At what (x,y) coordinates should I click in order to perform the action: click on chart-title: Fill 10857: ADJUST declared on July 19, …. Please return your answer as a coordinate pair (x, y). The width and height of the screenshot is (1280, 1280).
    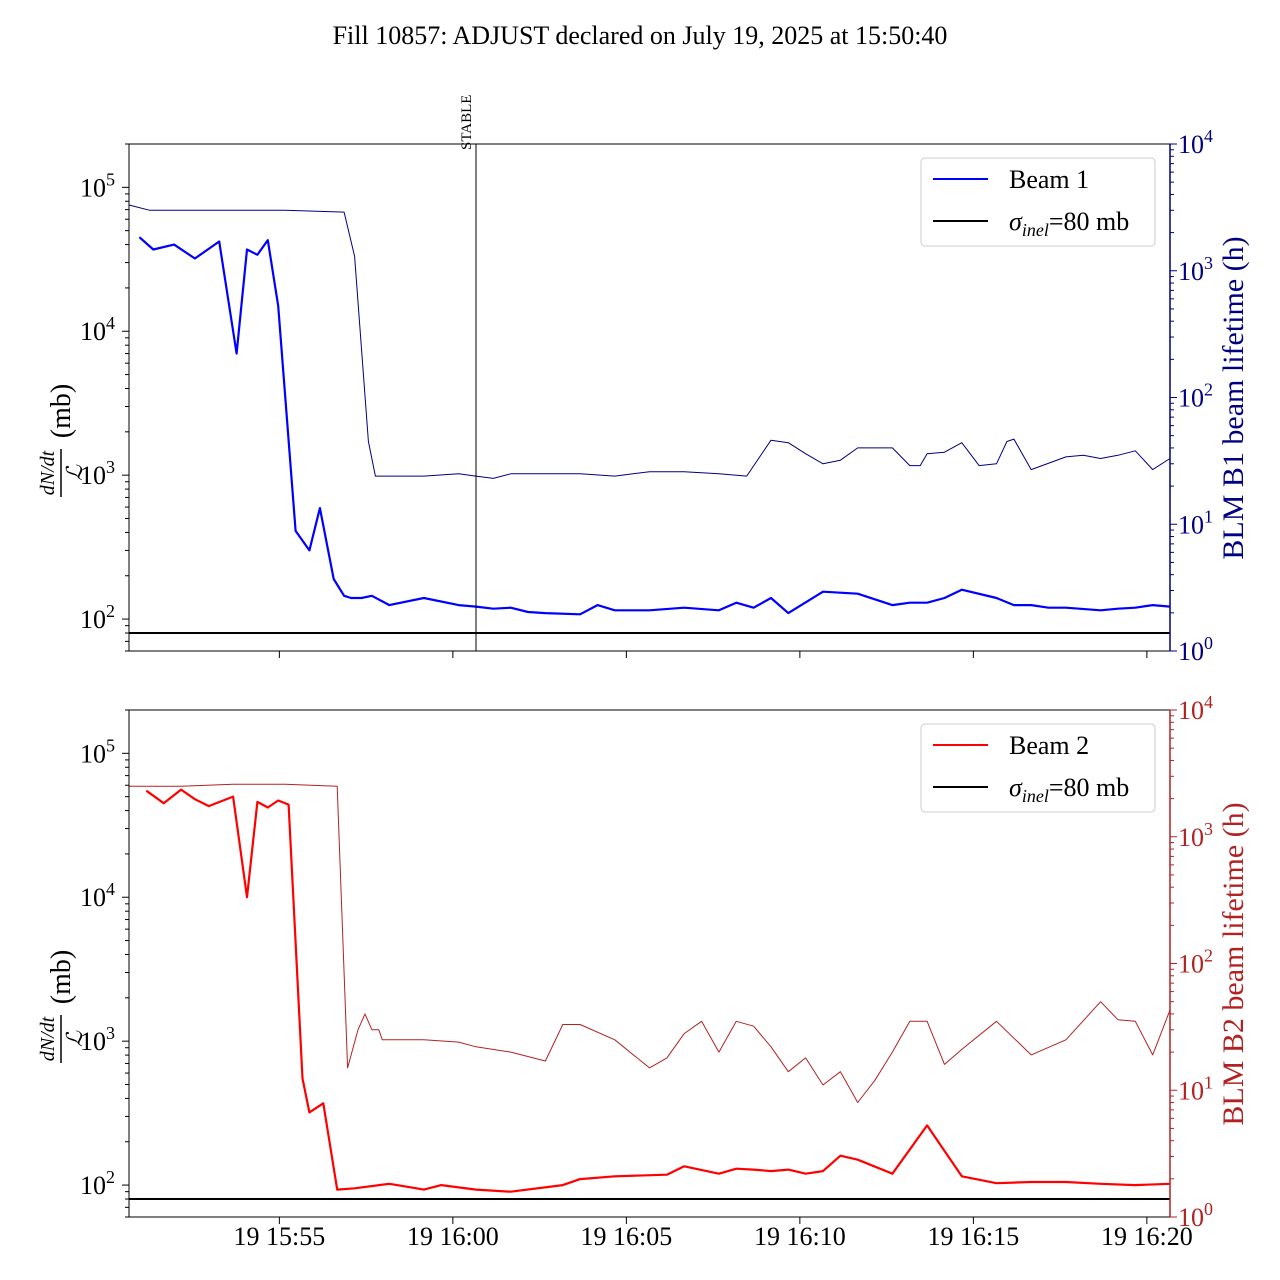
    Looking at the image, I should click on (640, 35).